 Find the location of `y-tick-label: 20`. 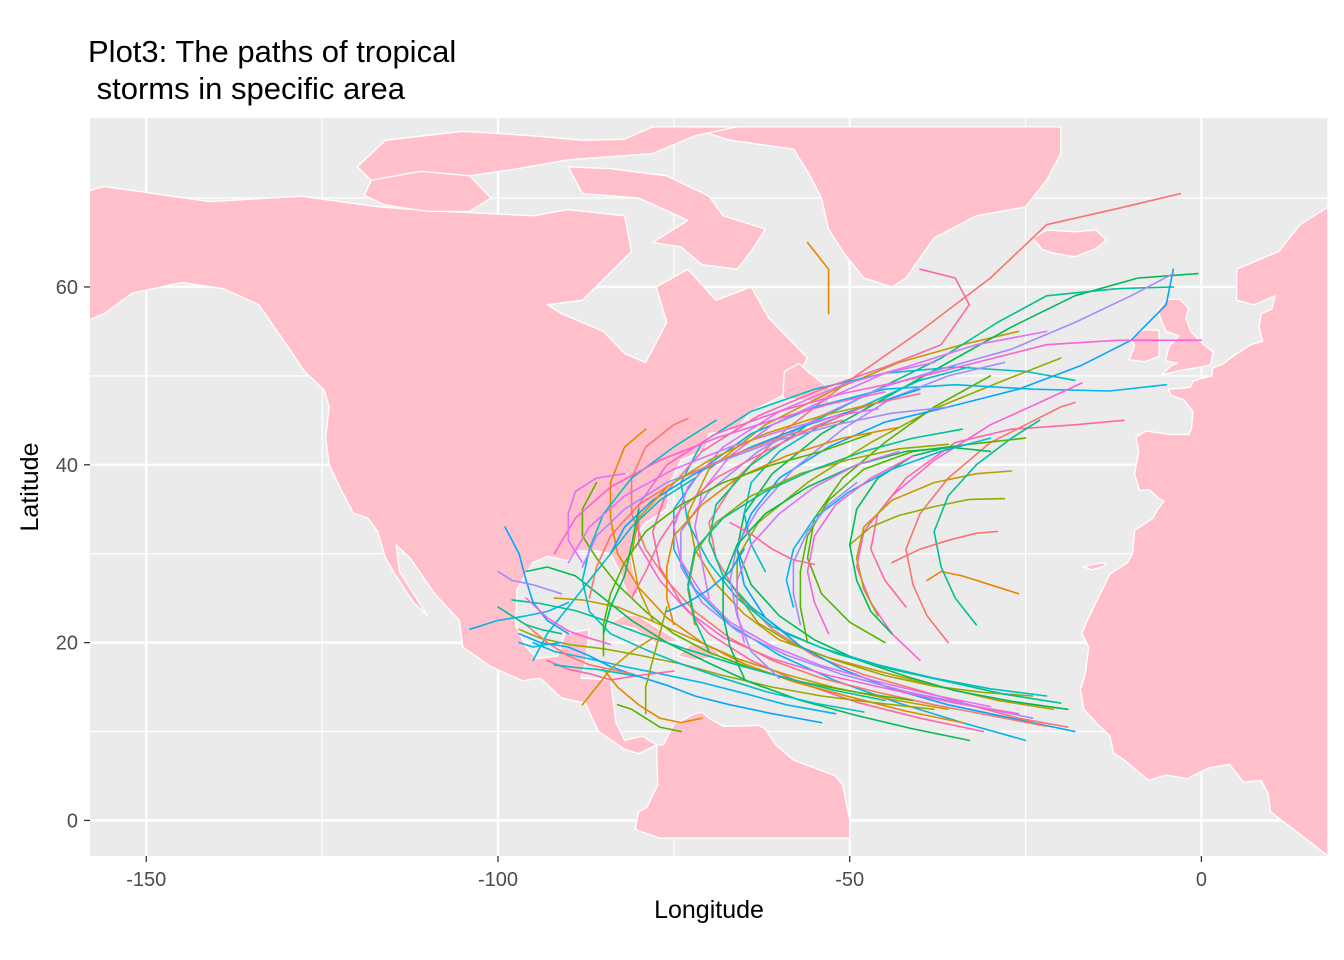

y-tick-label: 20 is located at coordinates (67, 644).